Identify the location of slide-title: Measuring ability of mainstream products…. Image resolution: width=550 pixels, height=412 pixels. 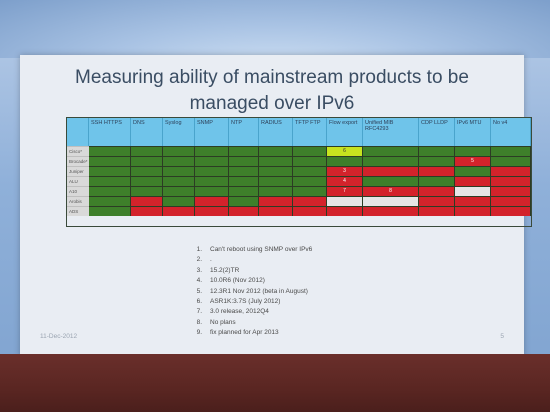
(272, 91).